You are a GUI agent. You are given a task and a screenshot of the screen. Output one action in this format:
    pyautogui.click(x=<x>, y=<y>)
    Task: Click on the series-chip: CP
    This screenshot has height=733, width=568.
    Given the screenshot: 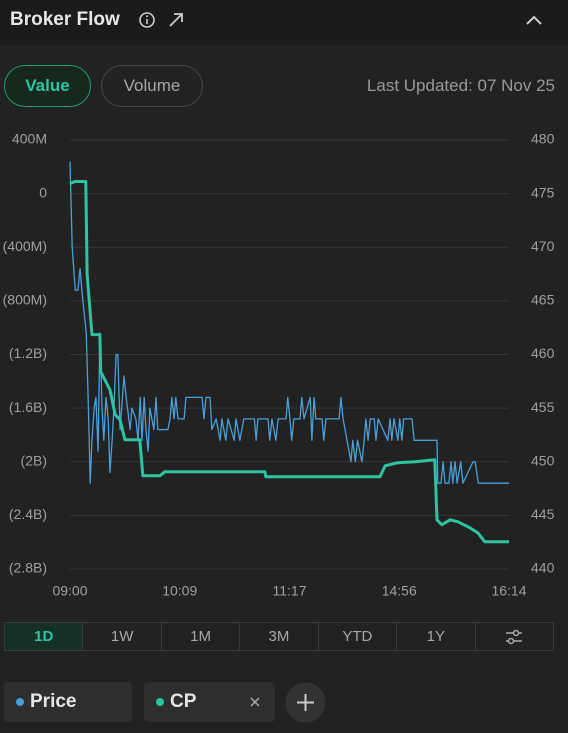 What is the action you would take?
    pyautogui.click(x=209, y=702)
    